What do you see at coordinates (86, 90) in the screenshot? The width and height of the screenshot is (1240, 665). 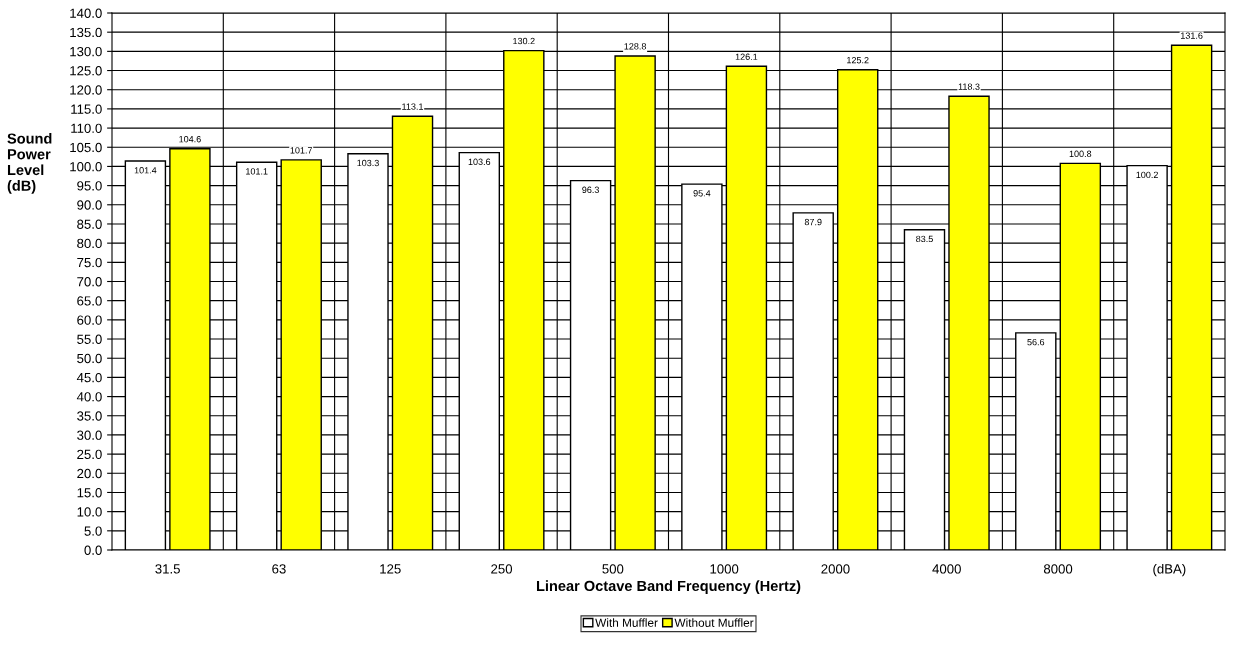 I see `y-tick-label: 120.0` at bounding box center [86, 90].